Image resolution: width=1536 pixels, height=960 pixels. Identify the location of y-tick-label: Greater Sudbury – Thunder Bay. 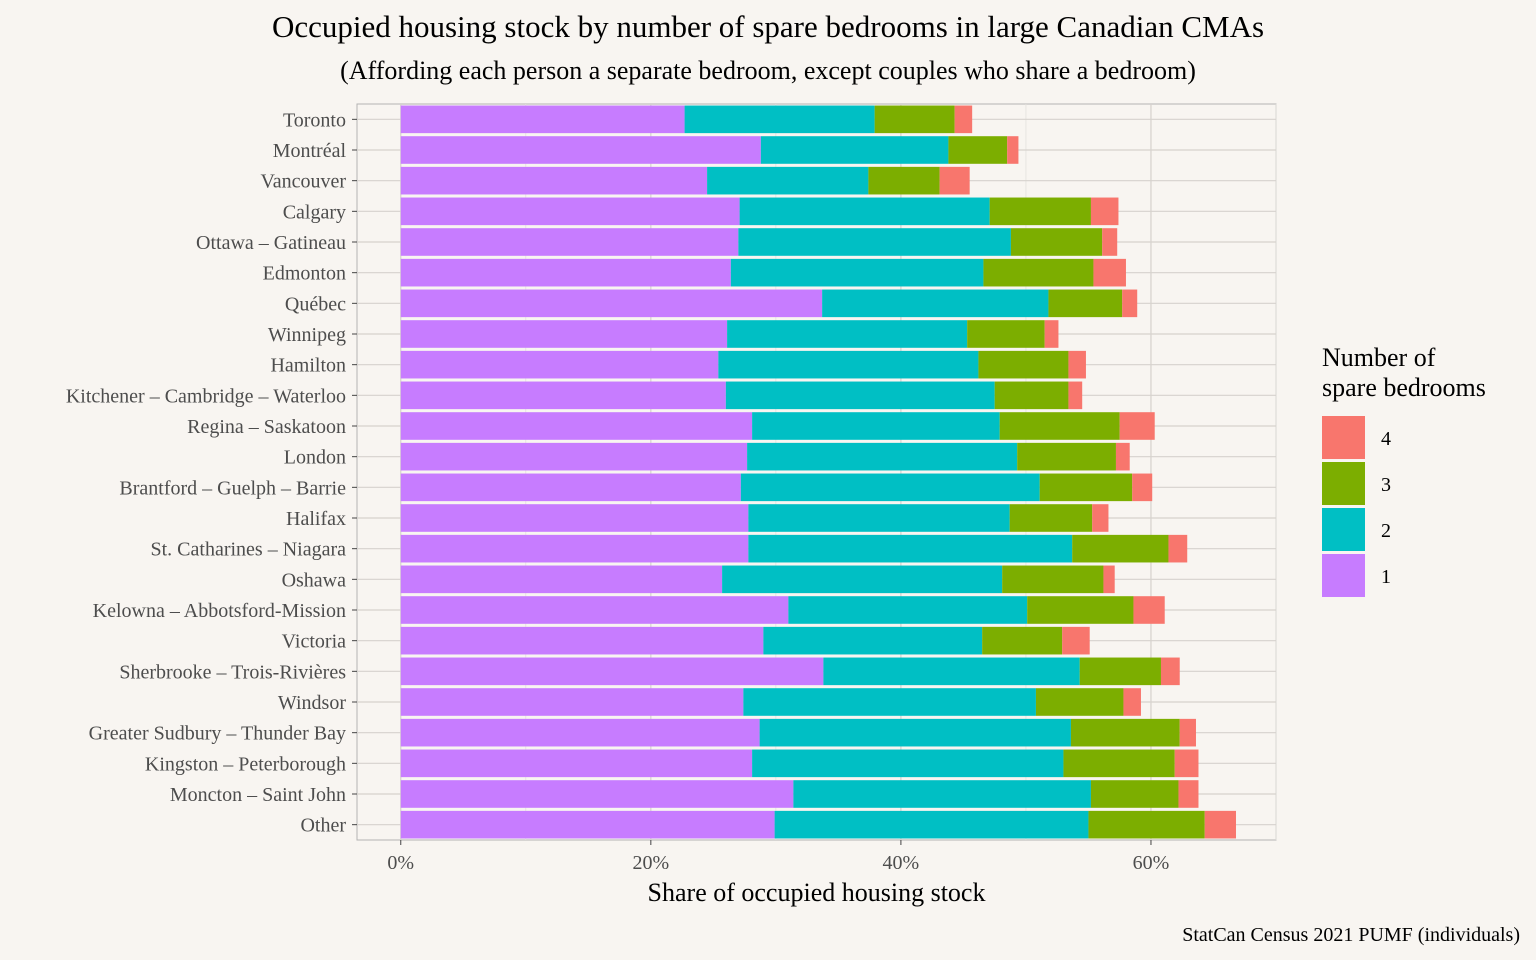
(217, 734).